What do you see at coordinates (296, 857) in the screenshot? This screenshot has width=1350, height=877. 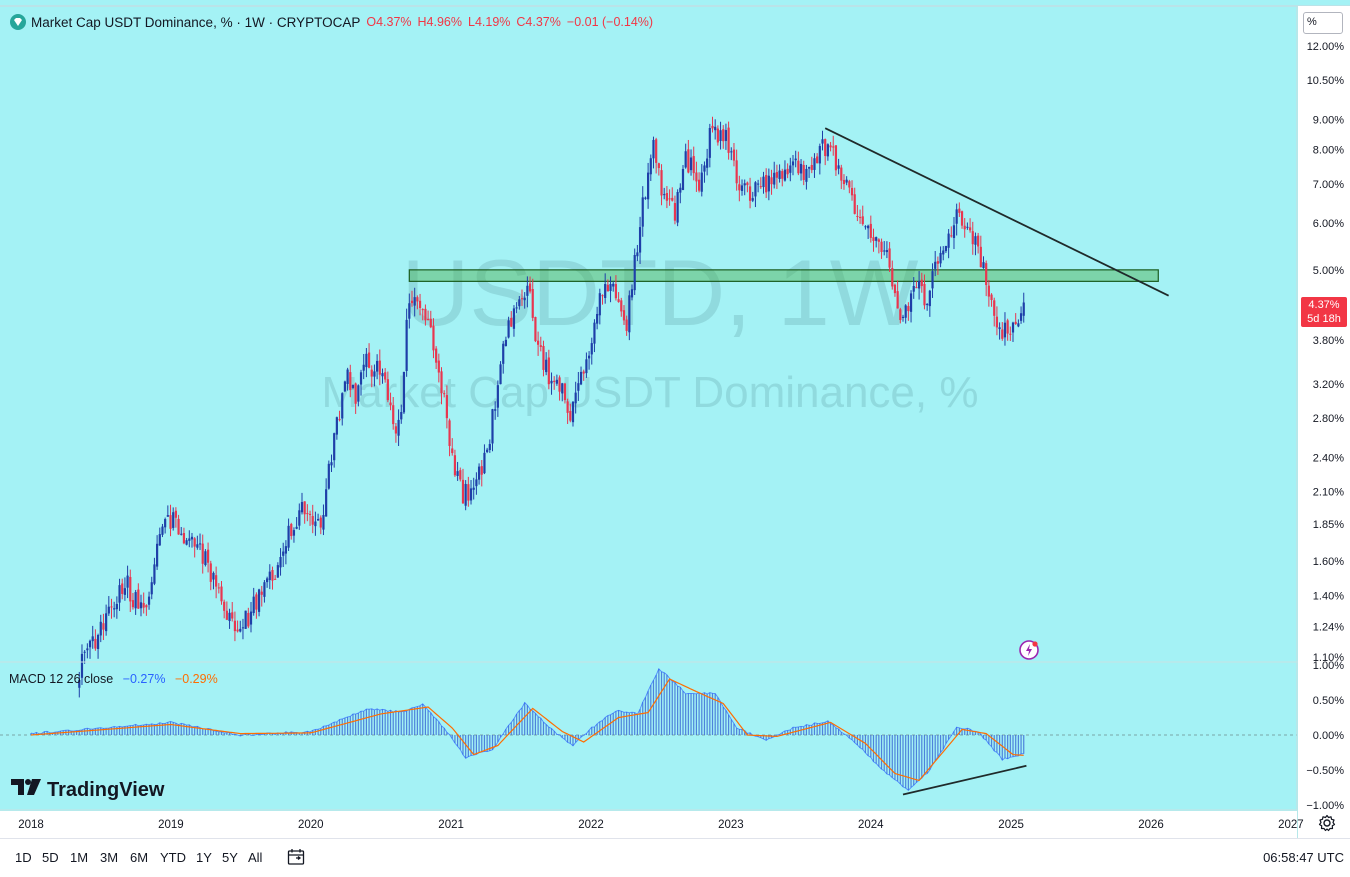 I see `calendar-goto-icon` at bounding box center [296, 857].